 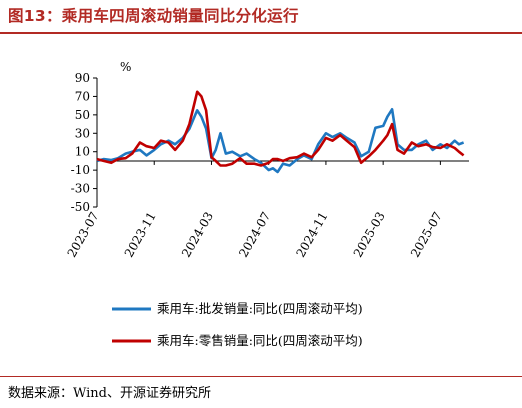 I want to click on title-rule, so click(x=261, y=33).